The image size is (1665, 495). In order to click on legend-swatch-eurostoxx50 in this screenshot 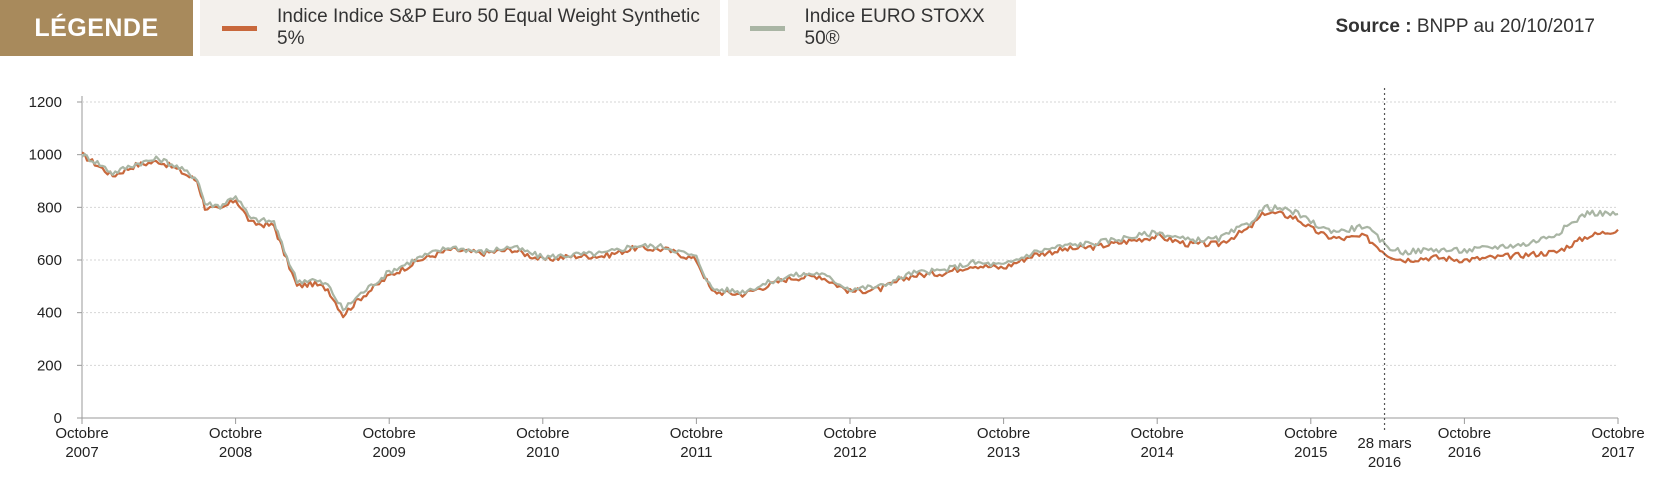, I will do `click(767, 28)`.